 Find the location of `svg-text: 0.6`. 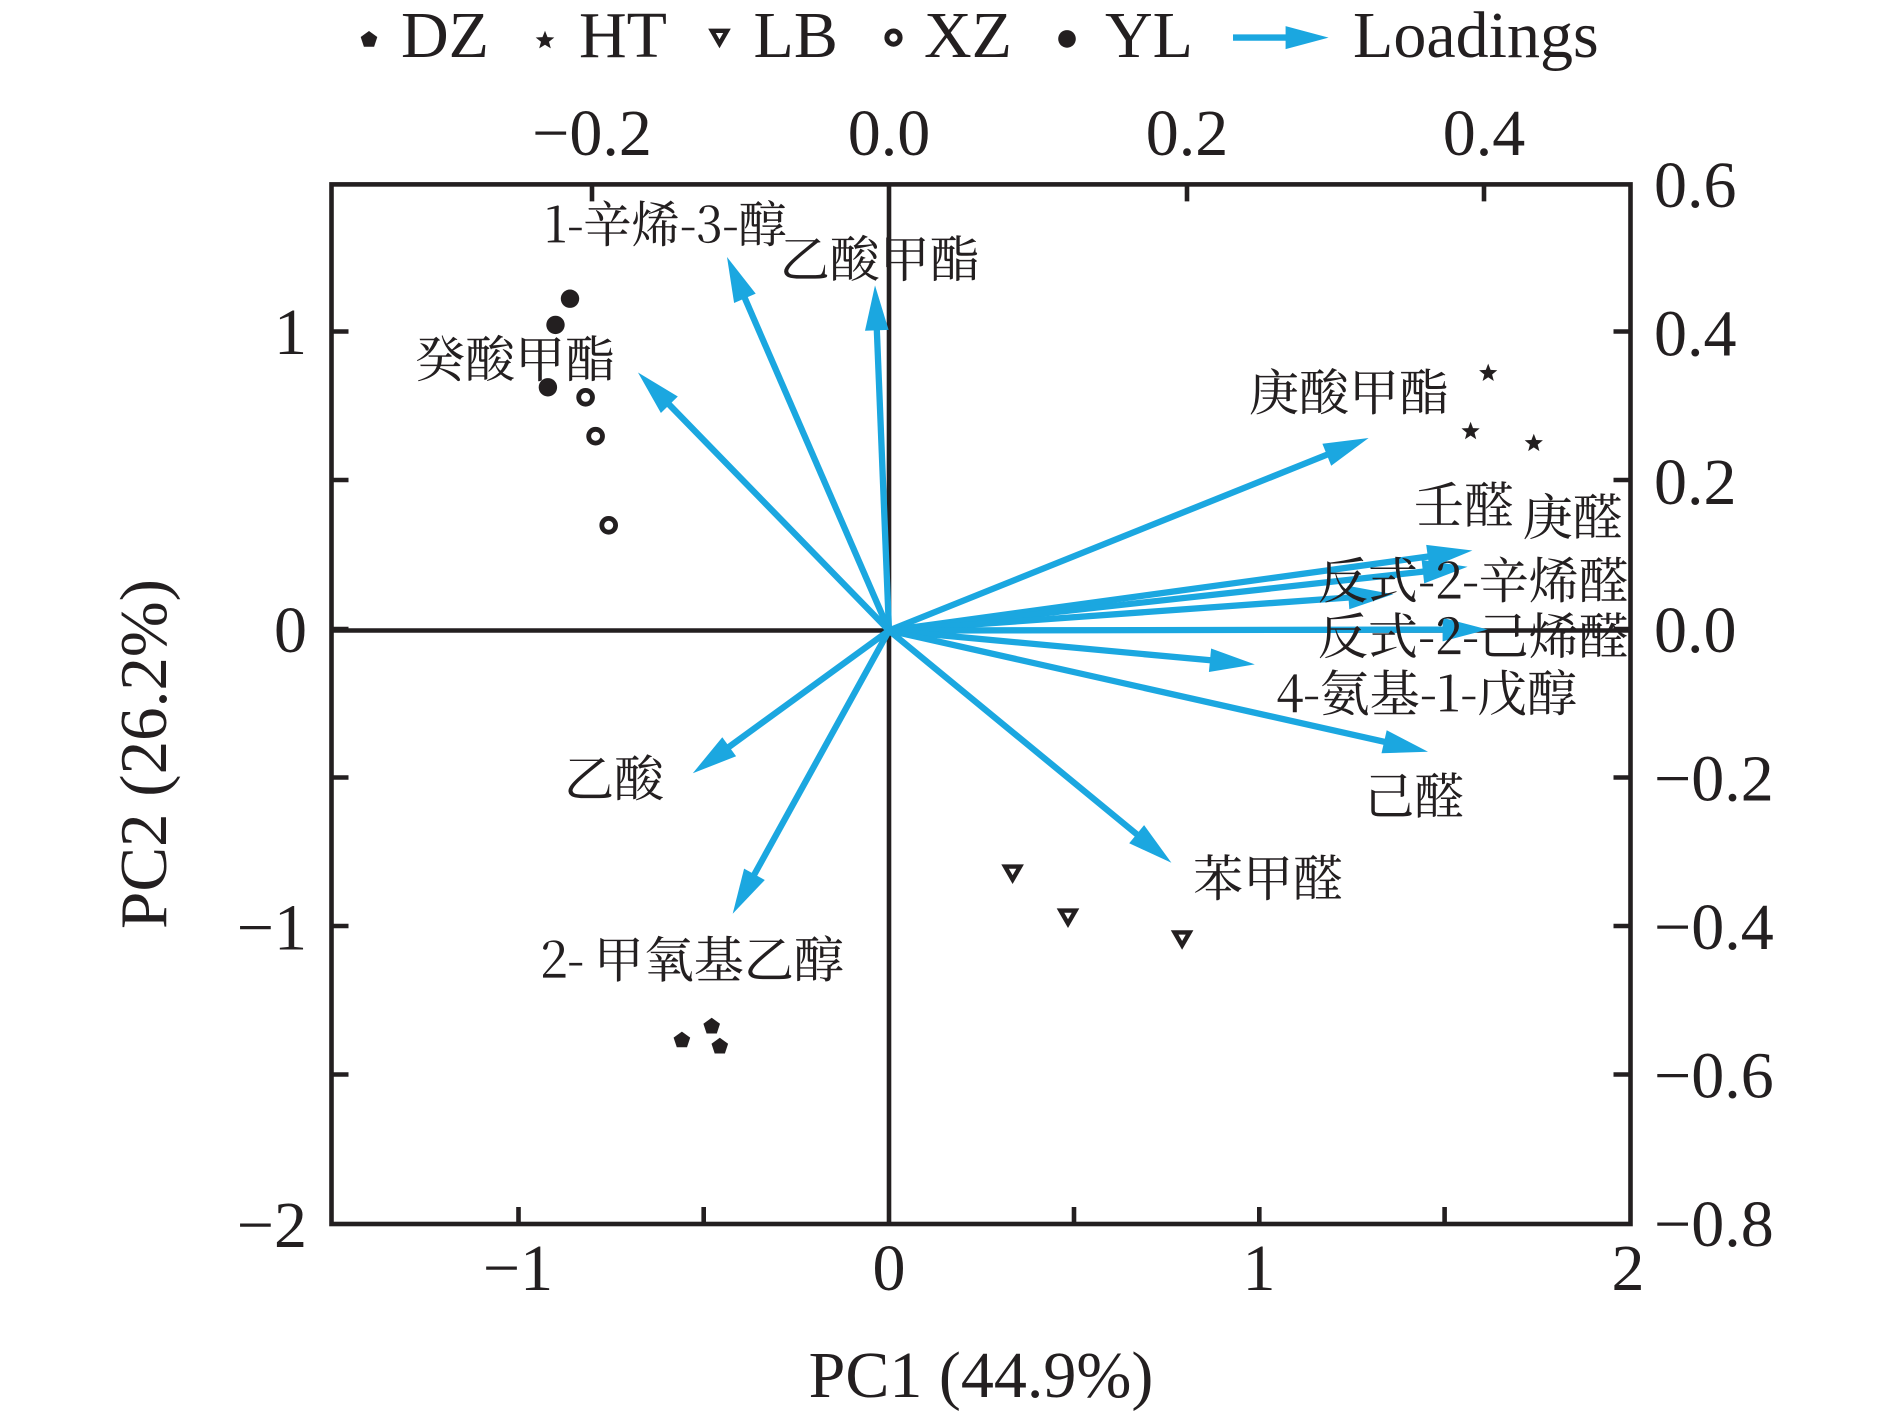

svg-text: 0.6 is located at coordinates (1695, 185).